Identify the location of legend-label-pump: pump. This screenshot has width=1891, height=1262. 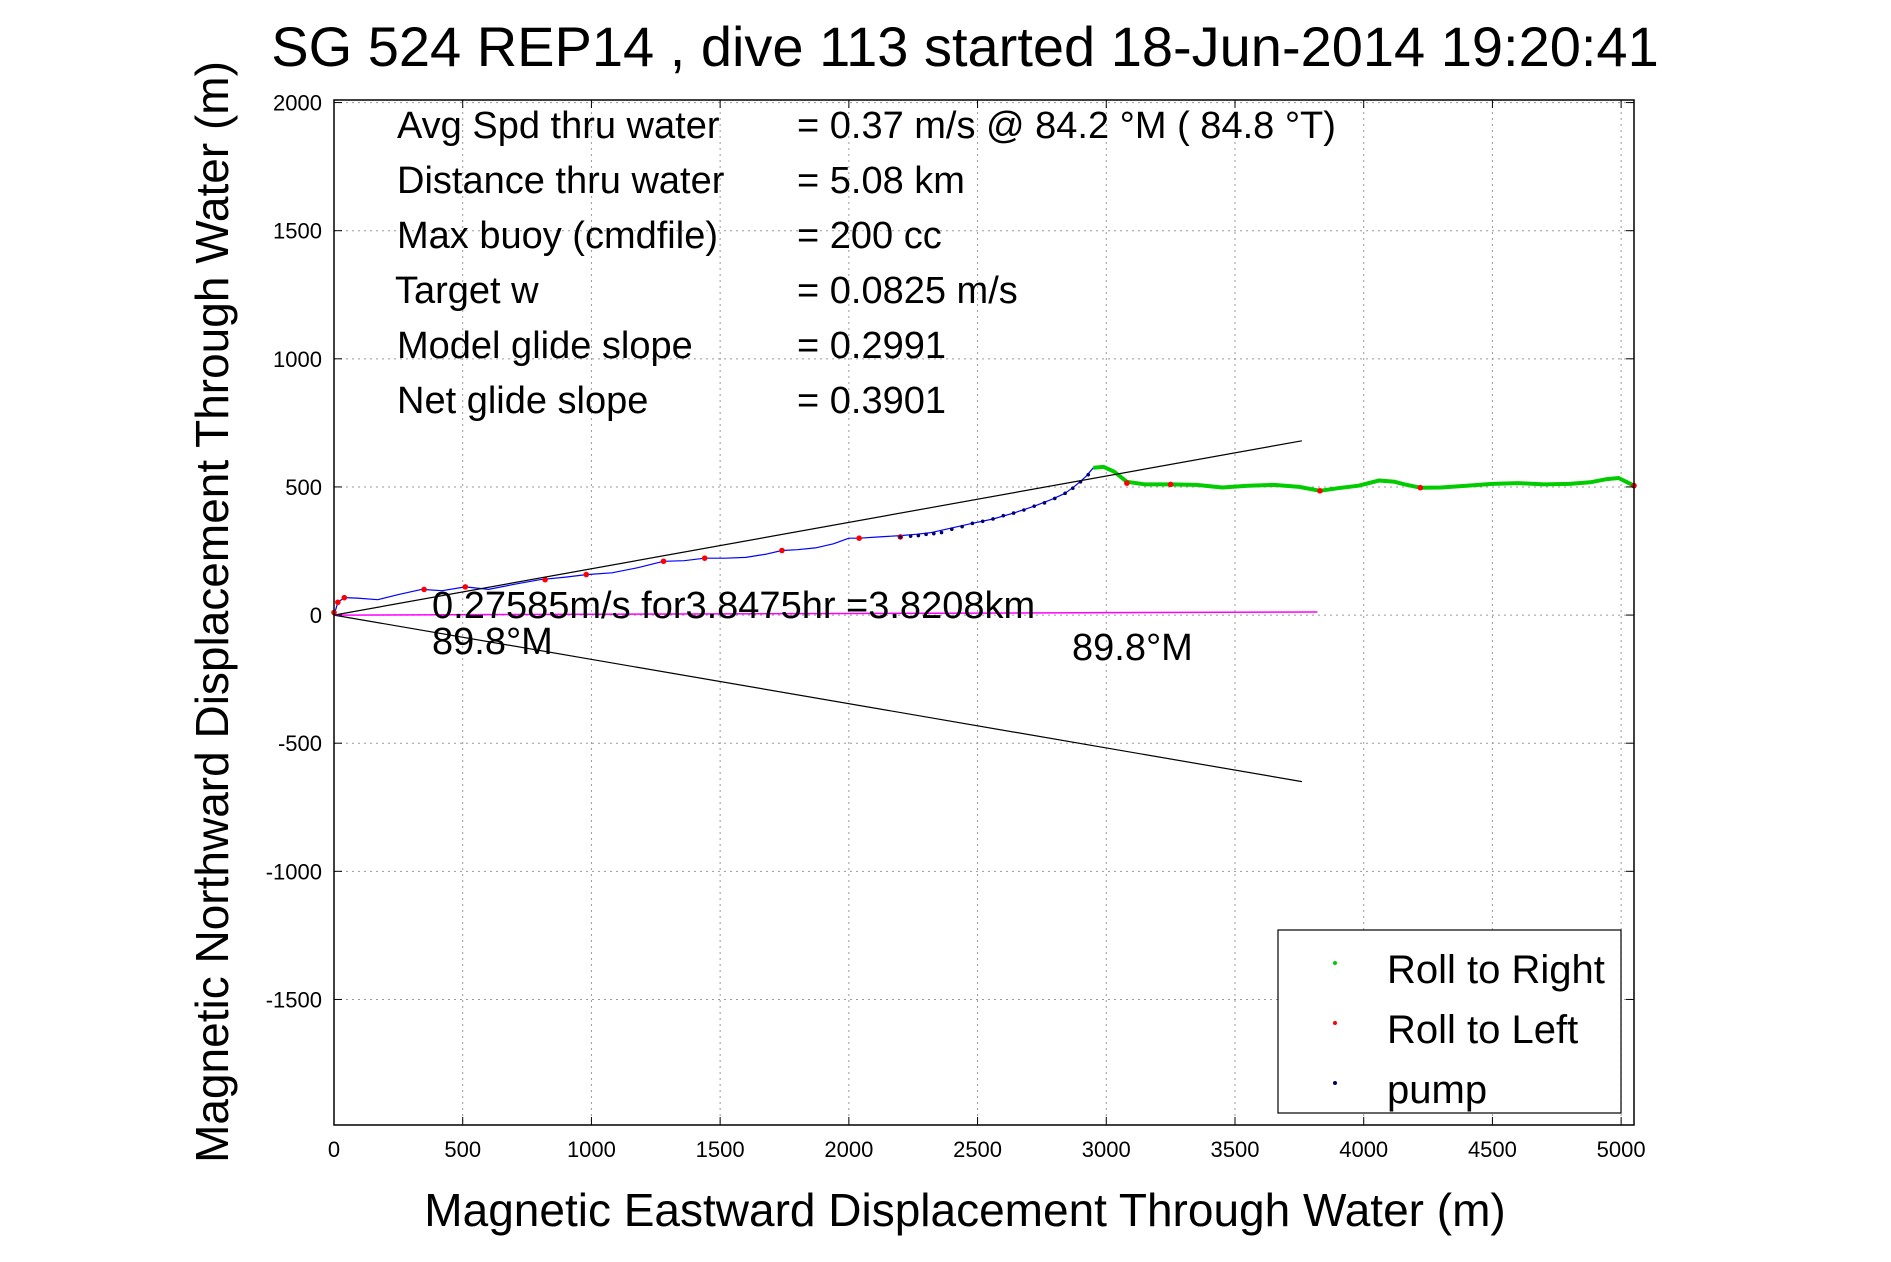
(1437, 1090).